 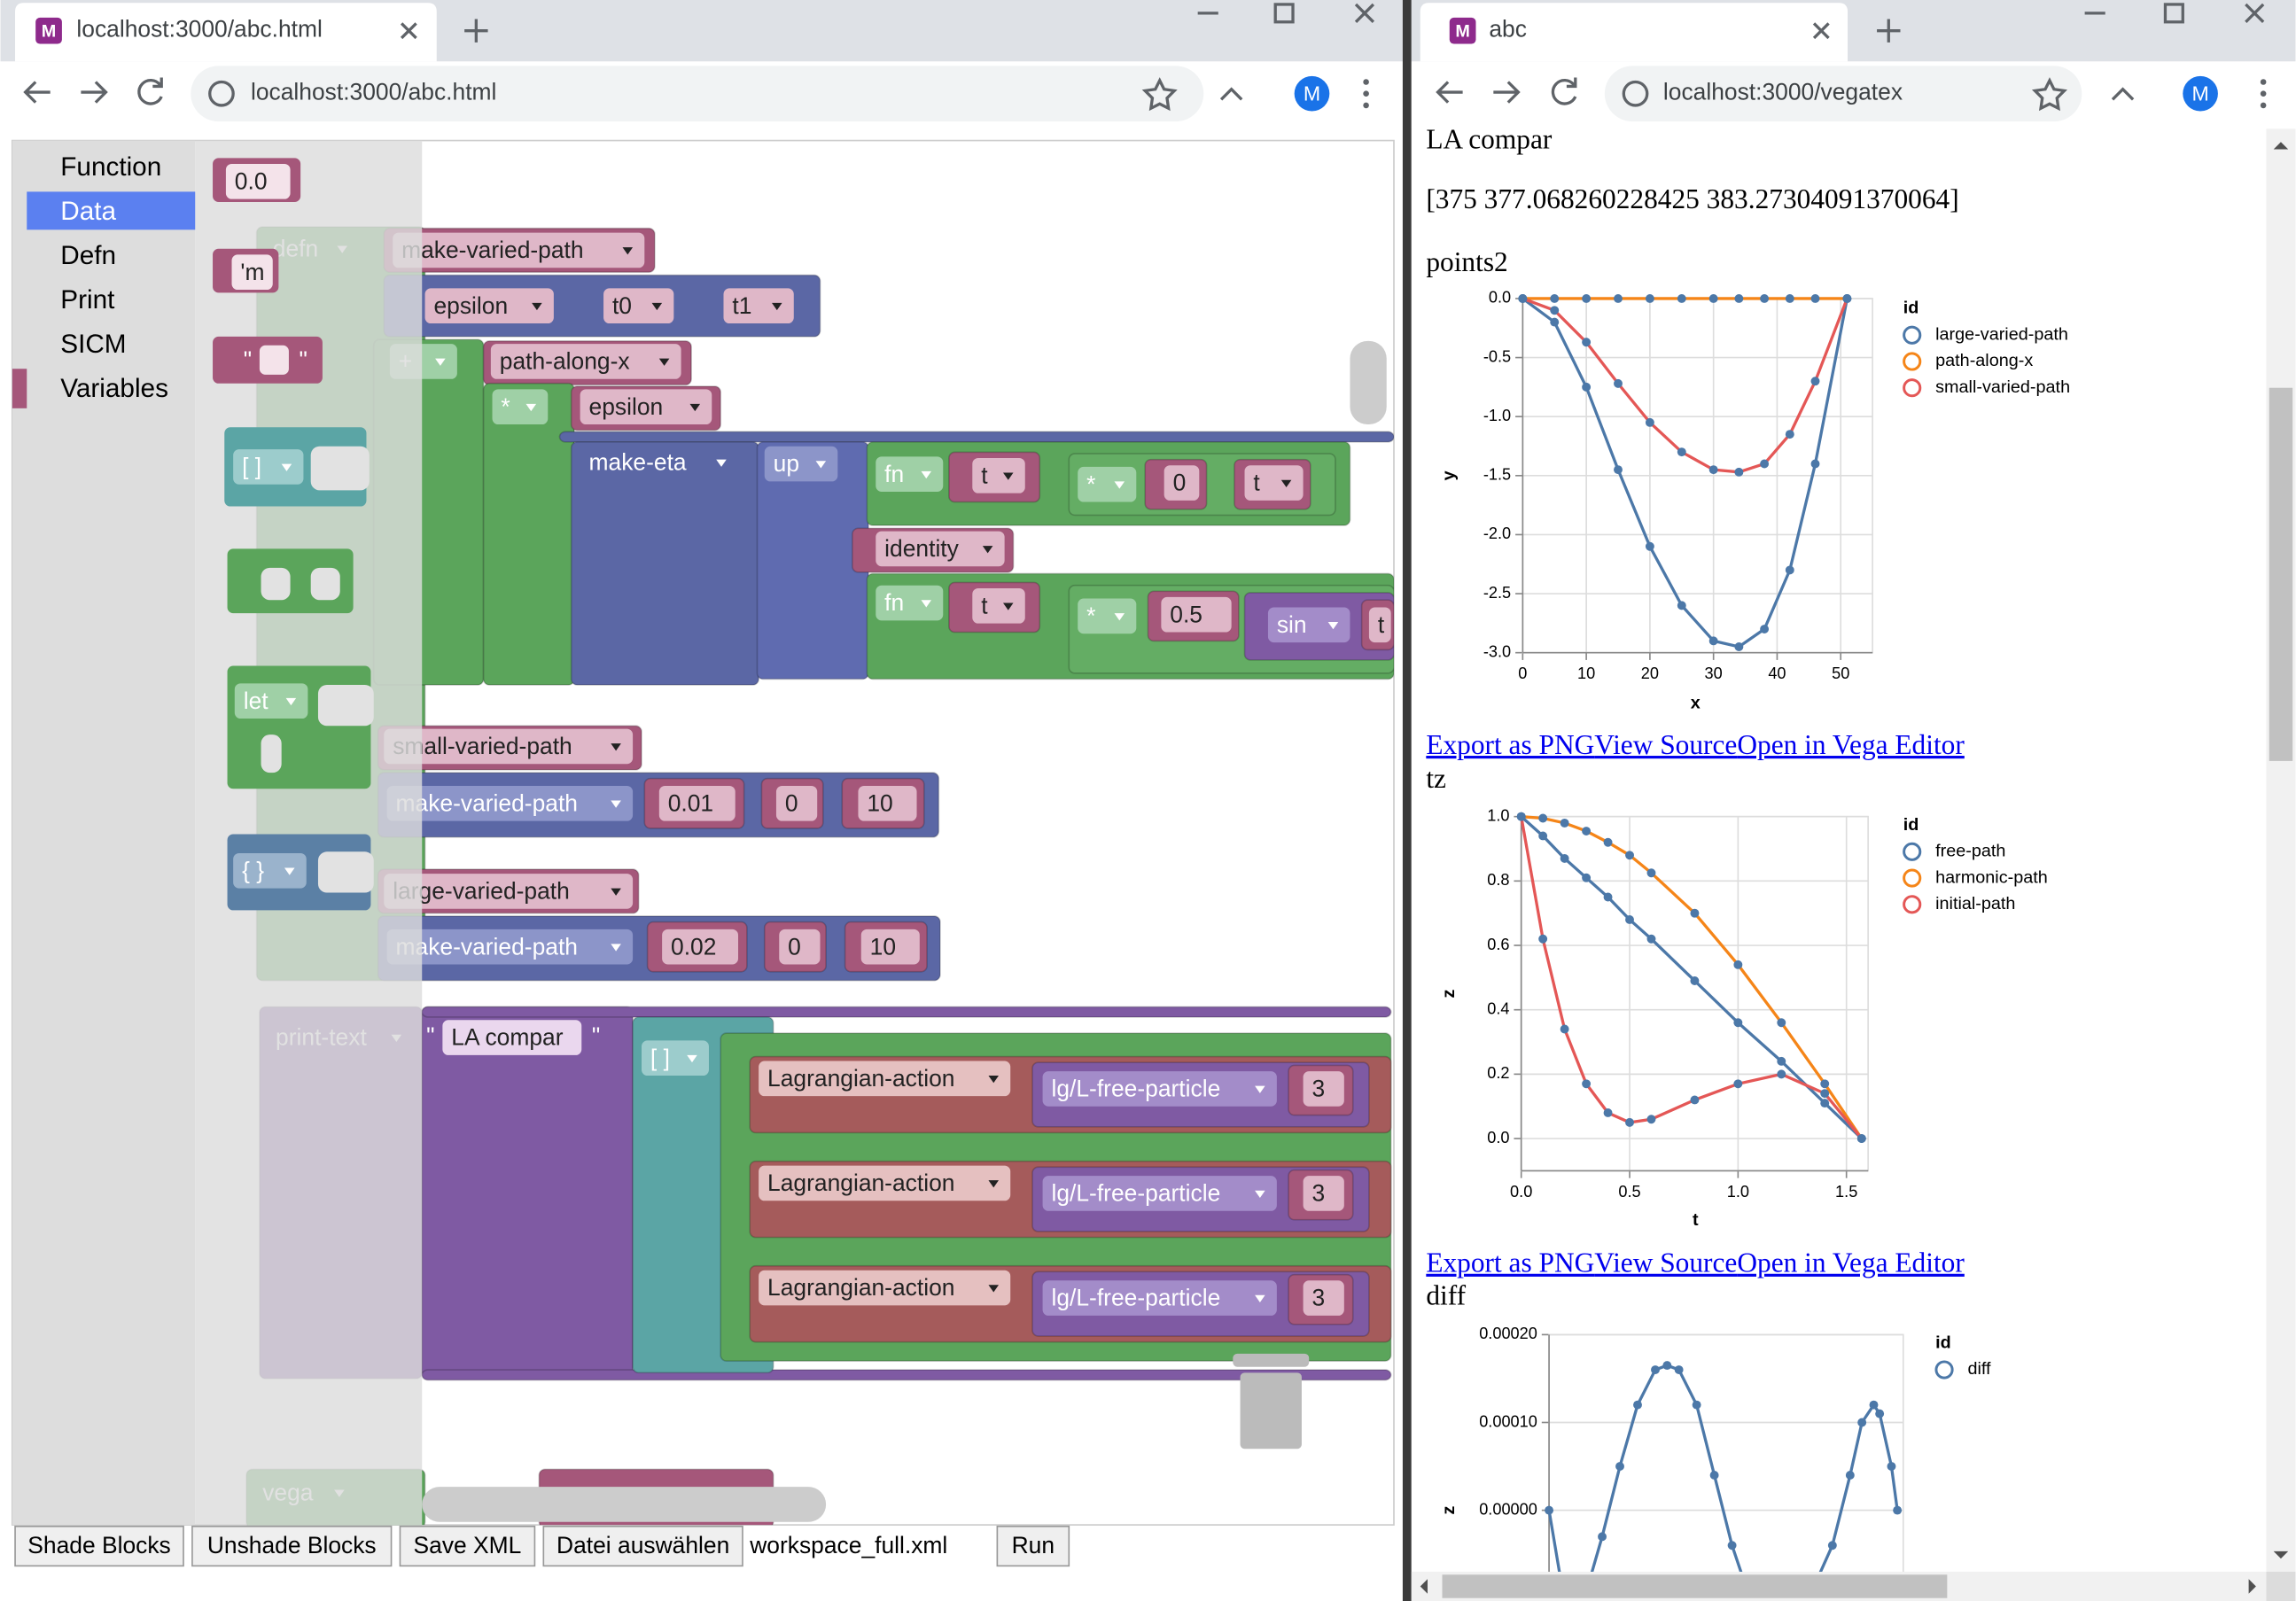 What do you see at coordinates (1271, 1411) in the screenshot?
I see `trash-can` at bounding box center [1271, 1411].